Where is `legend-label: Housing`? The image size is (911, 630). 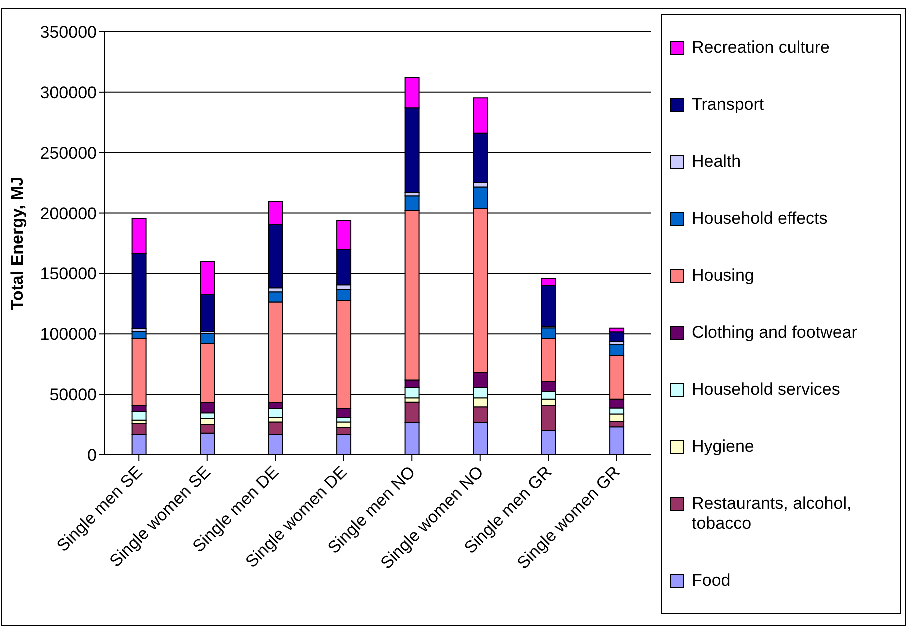 legend-label: Housing is located at coordinates (723, 276).